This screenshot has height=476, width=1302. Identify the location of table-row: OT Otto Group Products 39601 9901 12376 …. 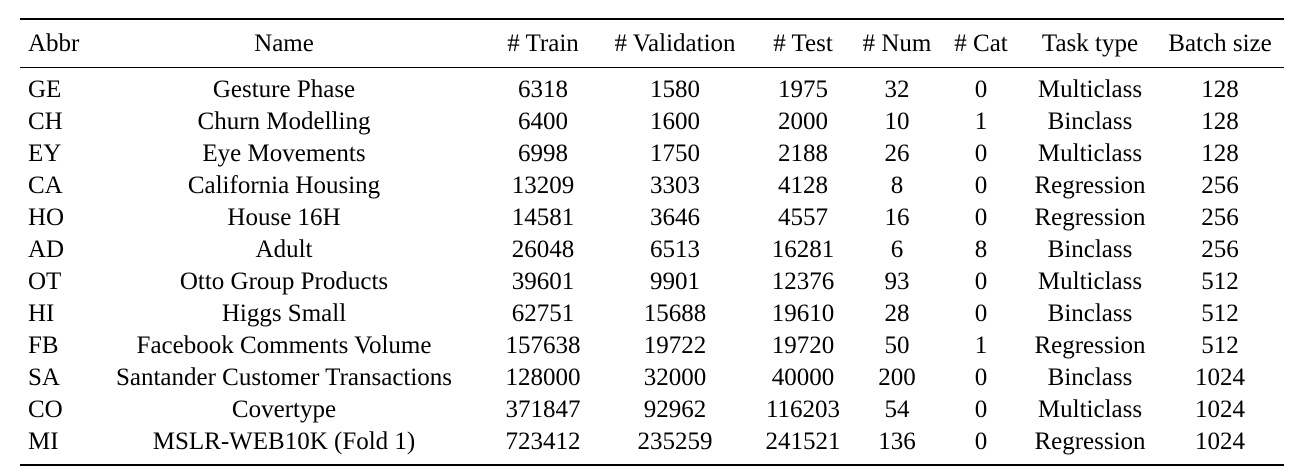
(652, 282).